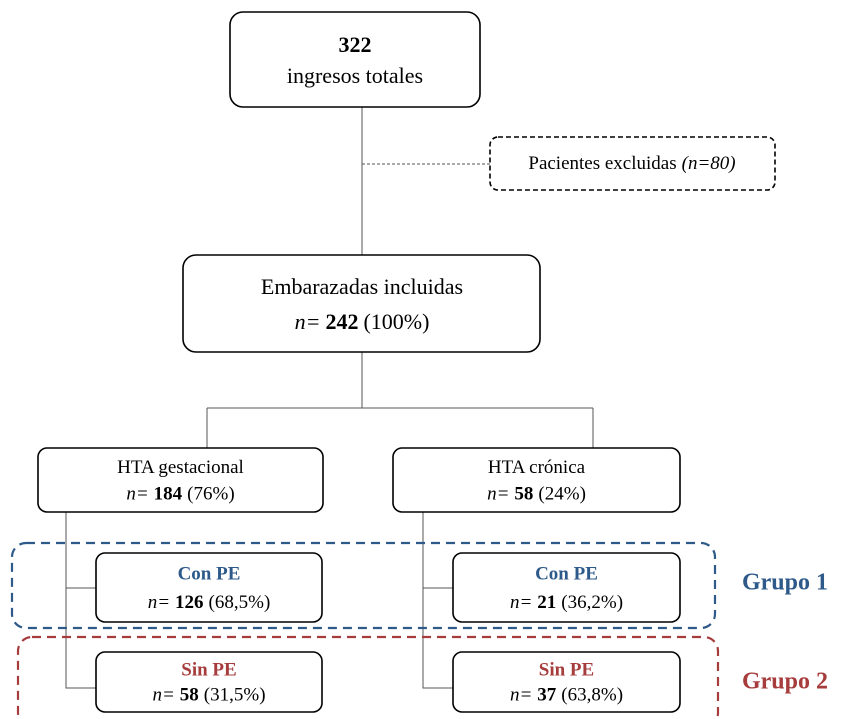  What do you see at coordinates (546, 602) in the screenshot?
I see `count: 21` at bounding box center [546, 602].